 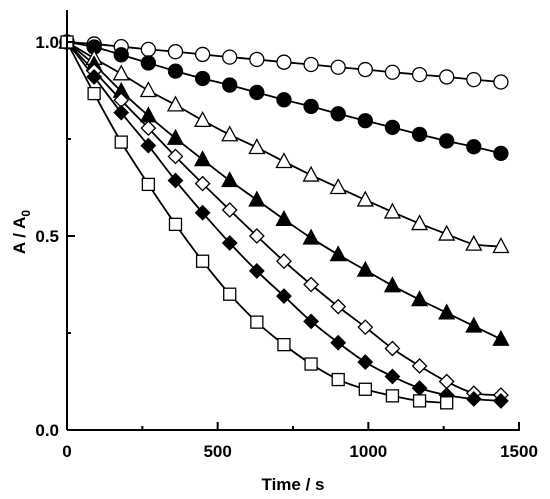 I want to click on x-tick-label: 1500, so click(x=519, y=451).